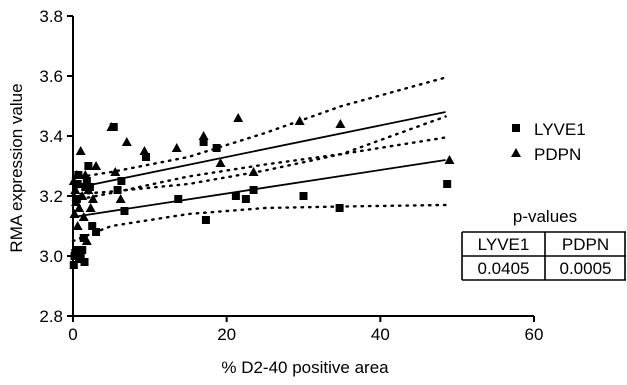 The image size is (627, 385). I want to click on legend-label-pdpn: PDPN, so click(557, 154).